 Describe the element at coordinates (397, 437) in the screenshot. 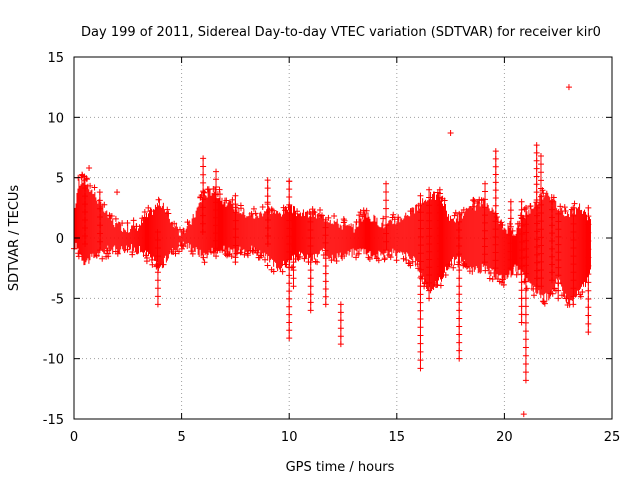

I see `x-tick-label: 15` at that location.